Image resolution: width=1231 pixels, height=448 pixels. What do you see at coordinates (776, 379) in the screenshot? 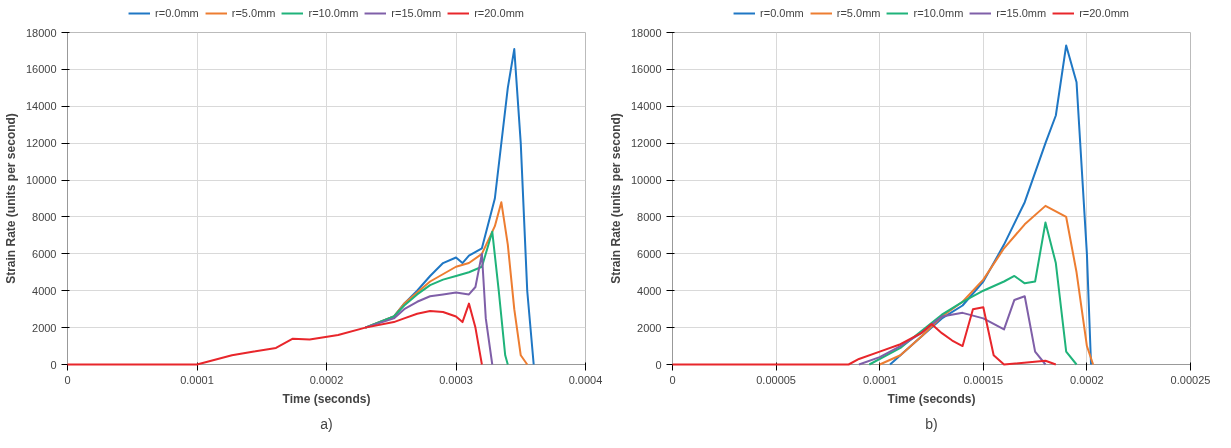
I see `x-tick-label: 0.00005` at bounding box center [776, 379].